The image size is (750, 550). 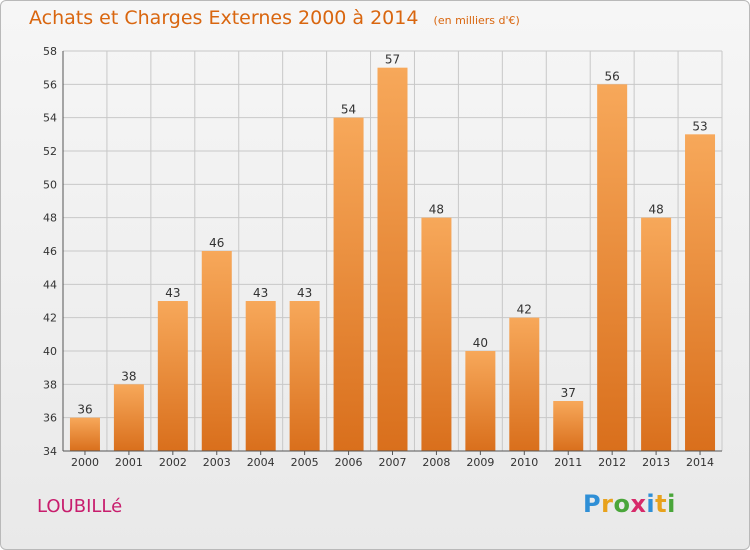 What do you see at coordinates (436, 462) in the screenshot?
I see `x-tick-label: 2008` at bounding box center [436, 462].